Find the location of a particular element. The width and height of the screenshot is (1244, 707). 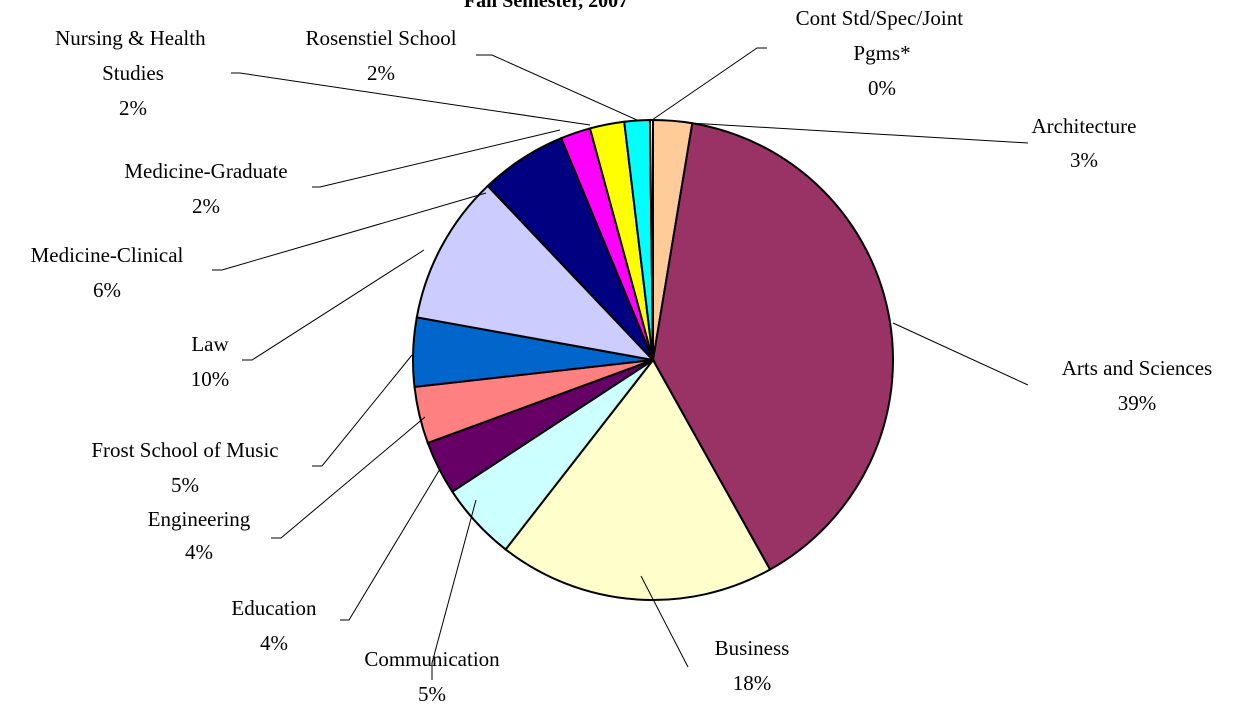

leader-arts-and-sciences is located at coordinates (960, 354).